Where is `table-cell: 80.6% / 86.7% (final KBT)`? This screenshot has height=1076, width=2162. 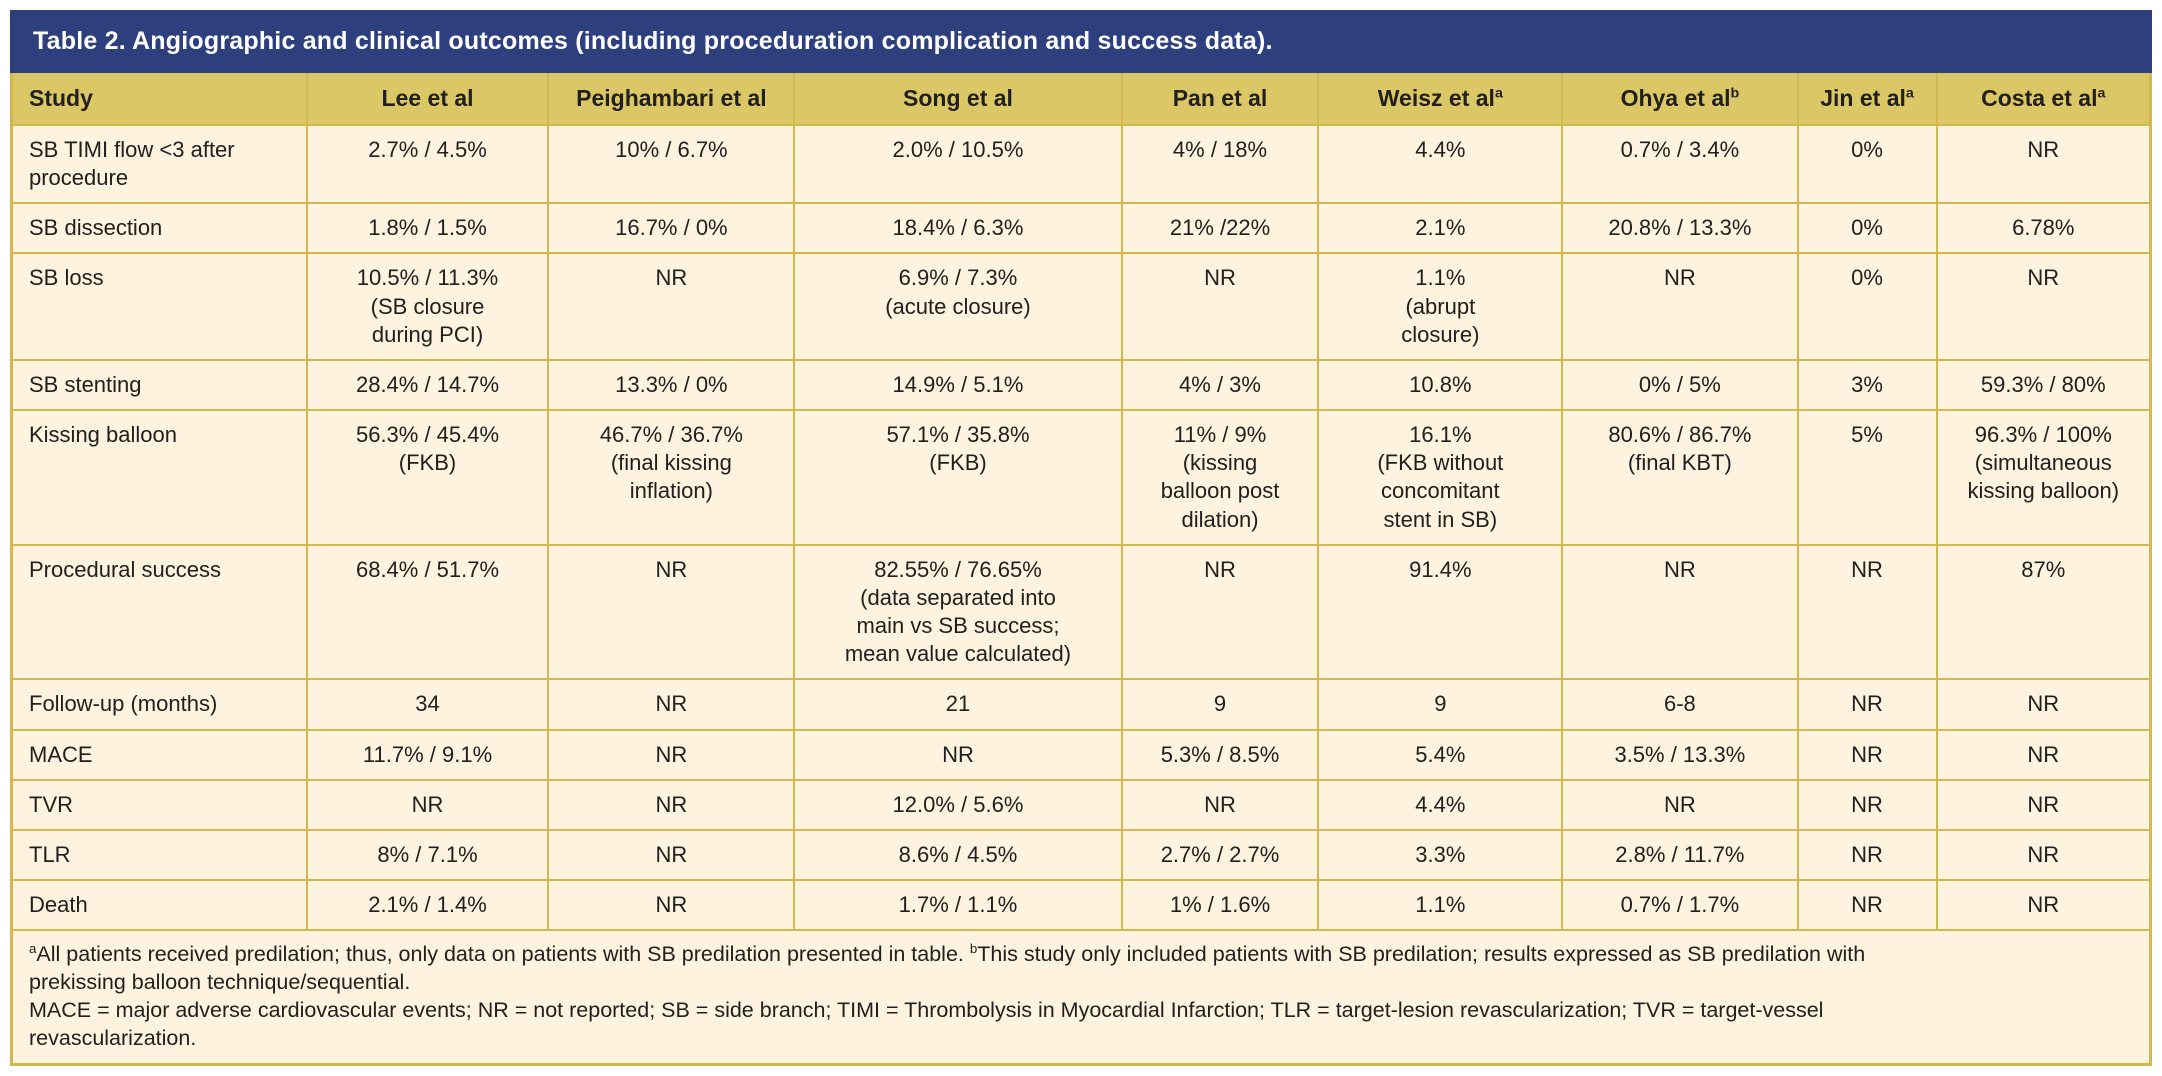 table-cell: 80.6% / 86.7% (final KBT) is located at coordinates (1680, 477).